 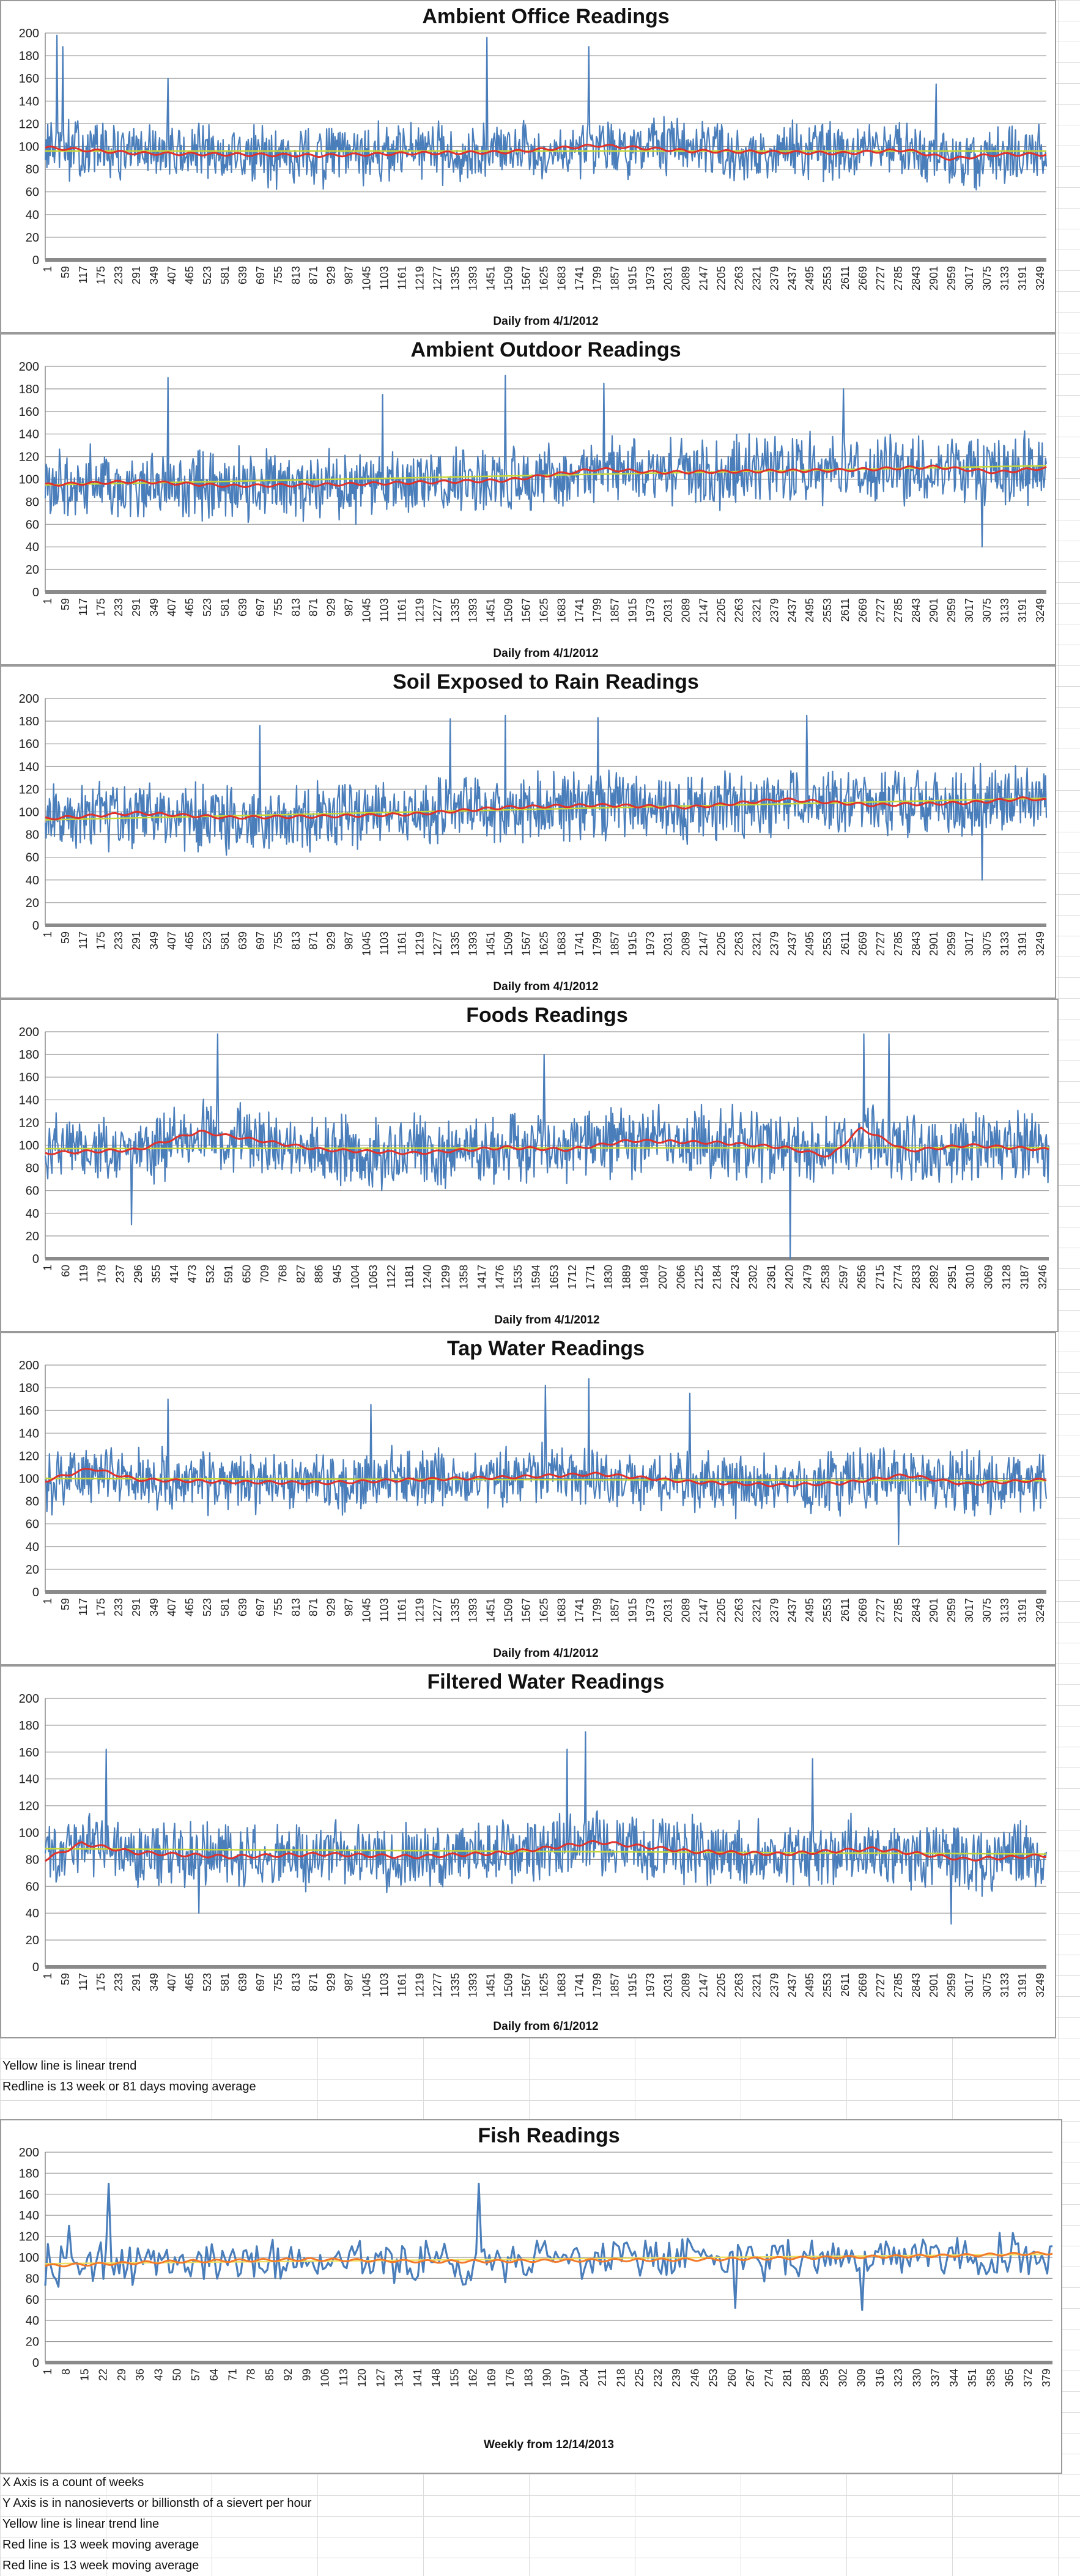 What do you see at coordinates (774, 1610) in the screenshot?
I see `x-tick-label: 2379` at bounding box center [774, 1610].